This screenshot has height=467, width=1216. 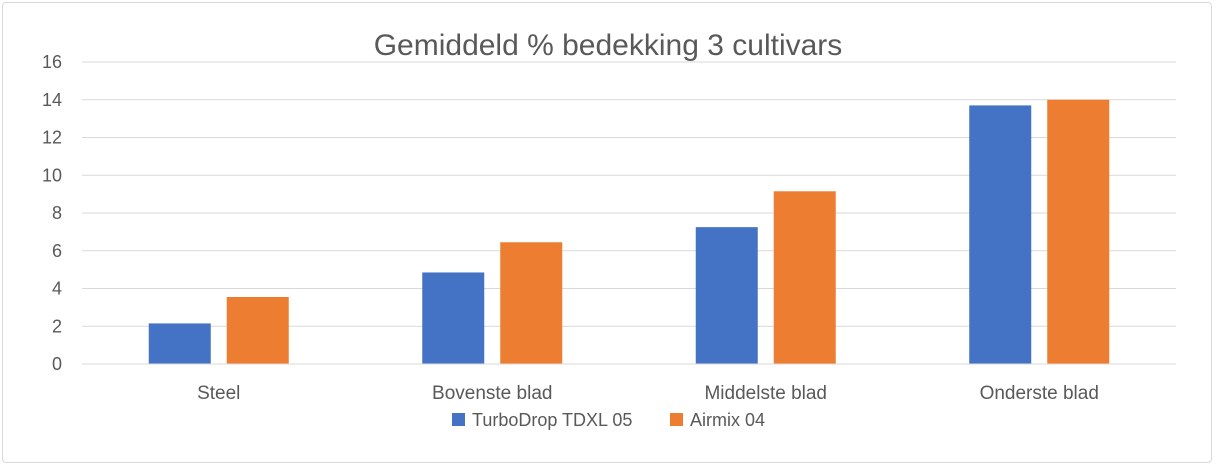 I want to click on y-tick-label: 6, so click(x=57, y=251).